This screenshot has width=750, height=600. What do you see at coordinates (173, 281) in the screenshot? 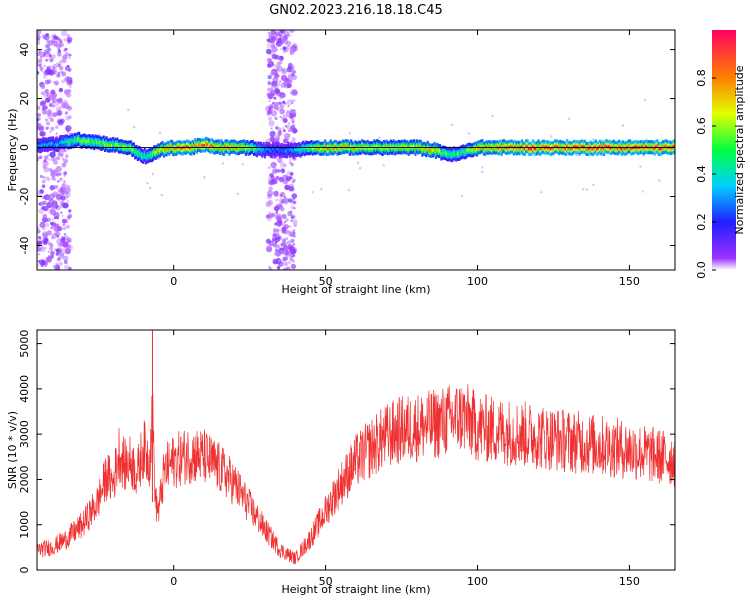
I see `x-tick-label: 0` at bounding box center [173, 281].